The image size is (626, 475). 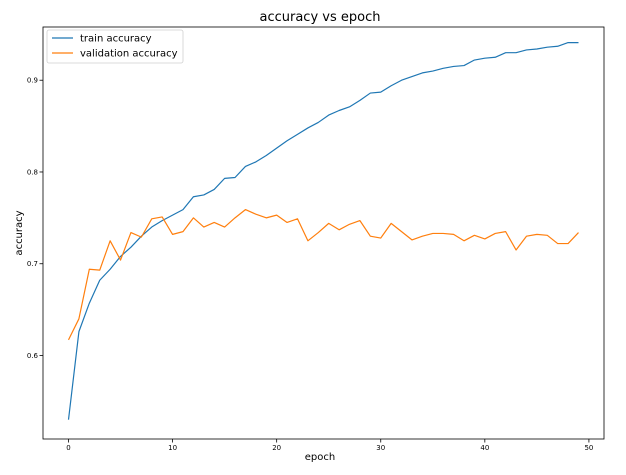 What do you see at coordinates (380, 448) in the screenshot?
I see `x-tick-label: 30` at bounding box center [380, 448].